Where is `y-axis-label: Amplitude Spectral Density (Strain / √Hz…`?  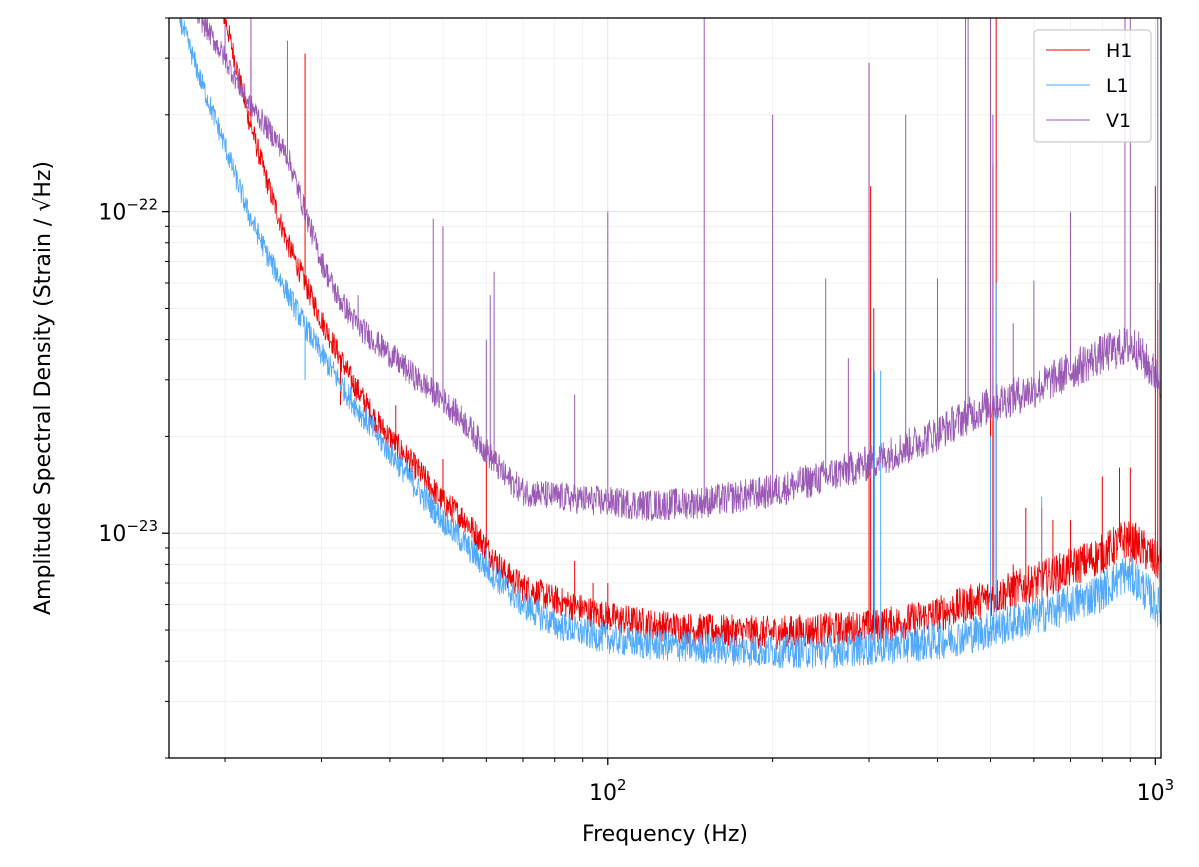 y-axis-label: Amplitude Spectral Density (Strain / √Hz… is located at coordinates (43, 388).